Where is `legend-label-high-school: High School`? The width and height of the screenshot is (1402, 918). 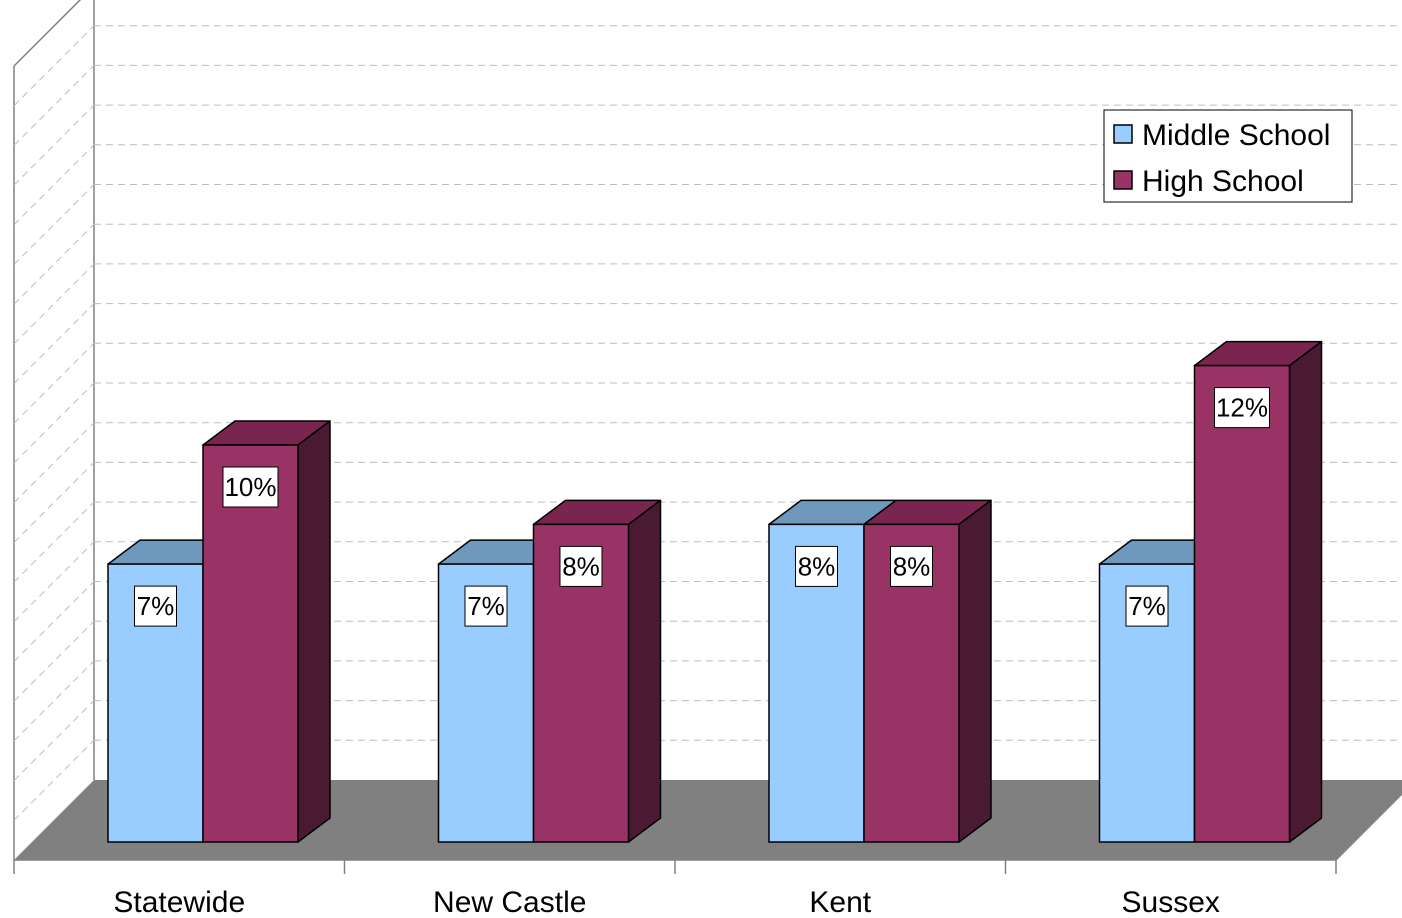
legend-label-high-school: High School is located at coordinates (1223, 181).